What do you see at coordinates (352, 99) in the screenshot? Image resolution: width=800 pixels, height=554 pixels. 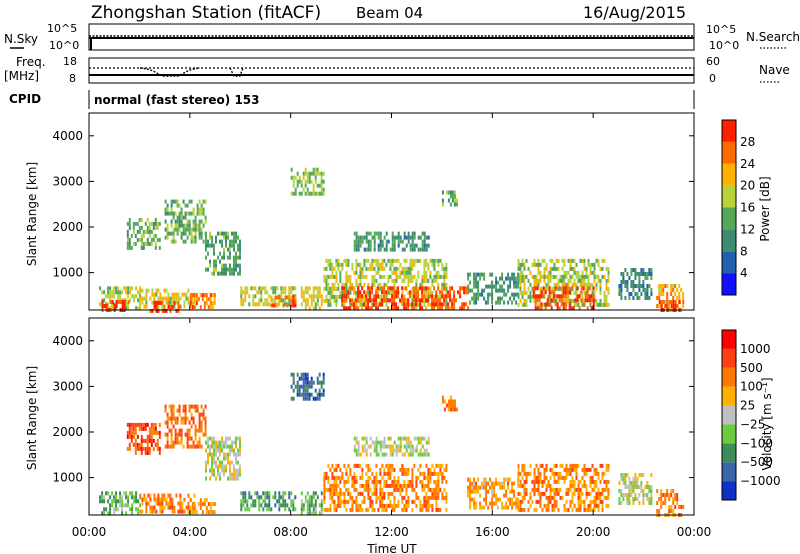 I see `cpid-row: CPID normal (fast stereo) 153` at bounding box center [352, 99].